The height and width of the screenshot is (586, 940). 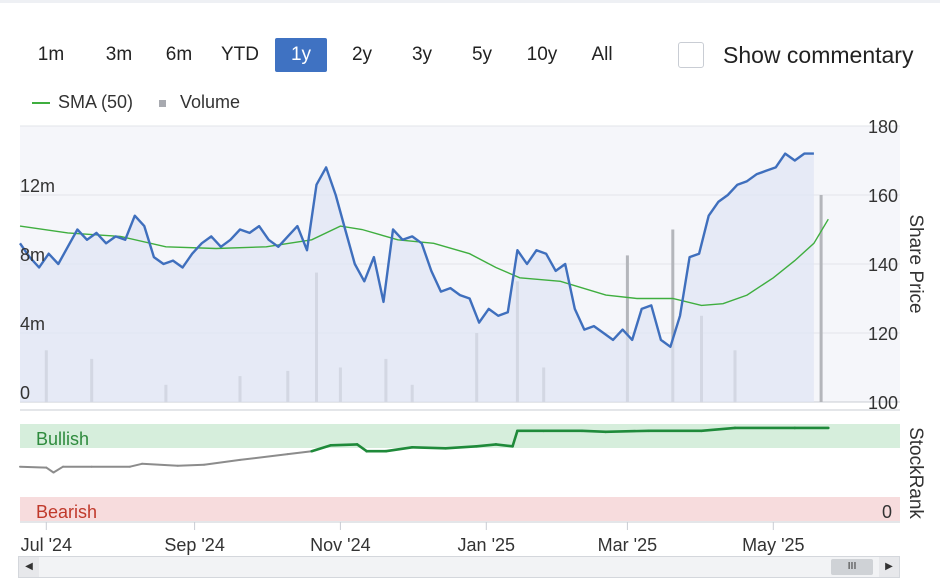 I want to click on sma-line, so click(x=424, y=262).